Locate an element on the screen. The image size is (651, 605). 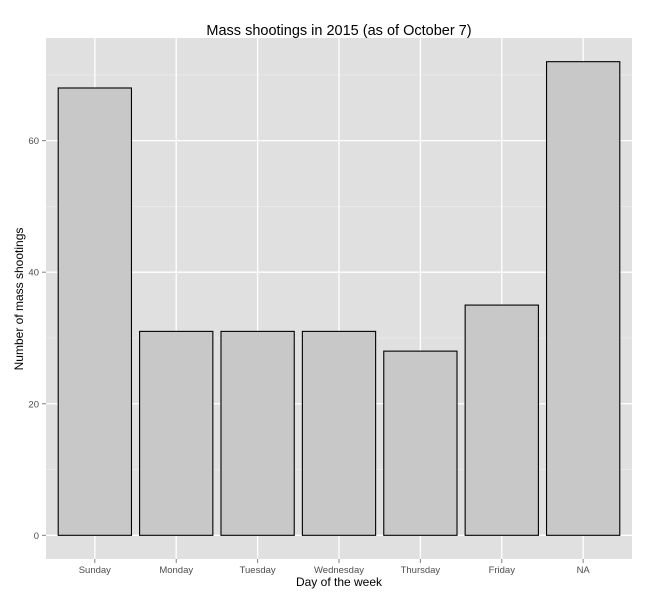
bar-tuesday is located at coordinates (257, 433).